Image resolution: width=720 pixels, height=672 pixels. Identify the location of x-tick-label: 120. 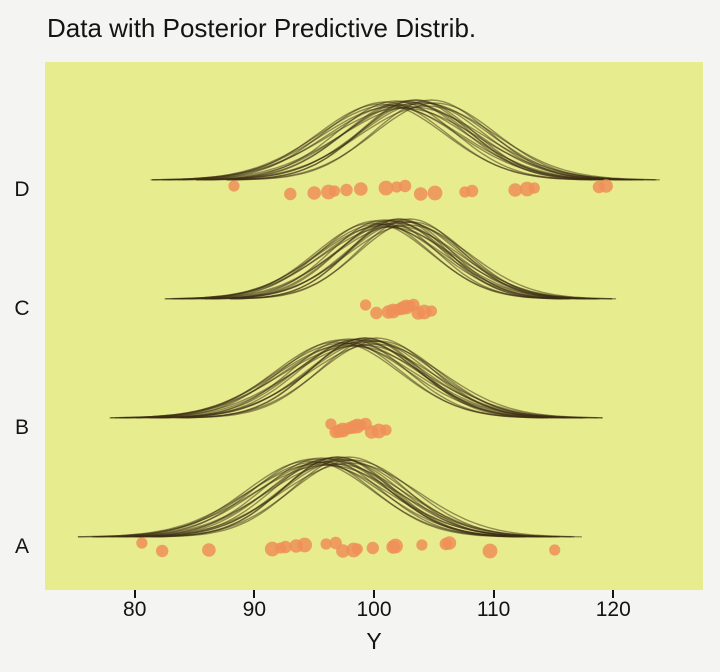
(613, 609).